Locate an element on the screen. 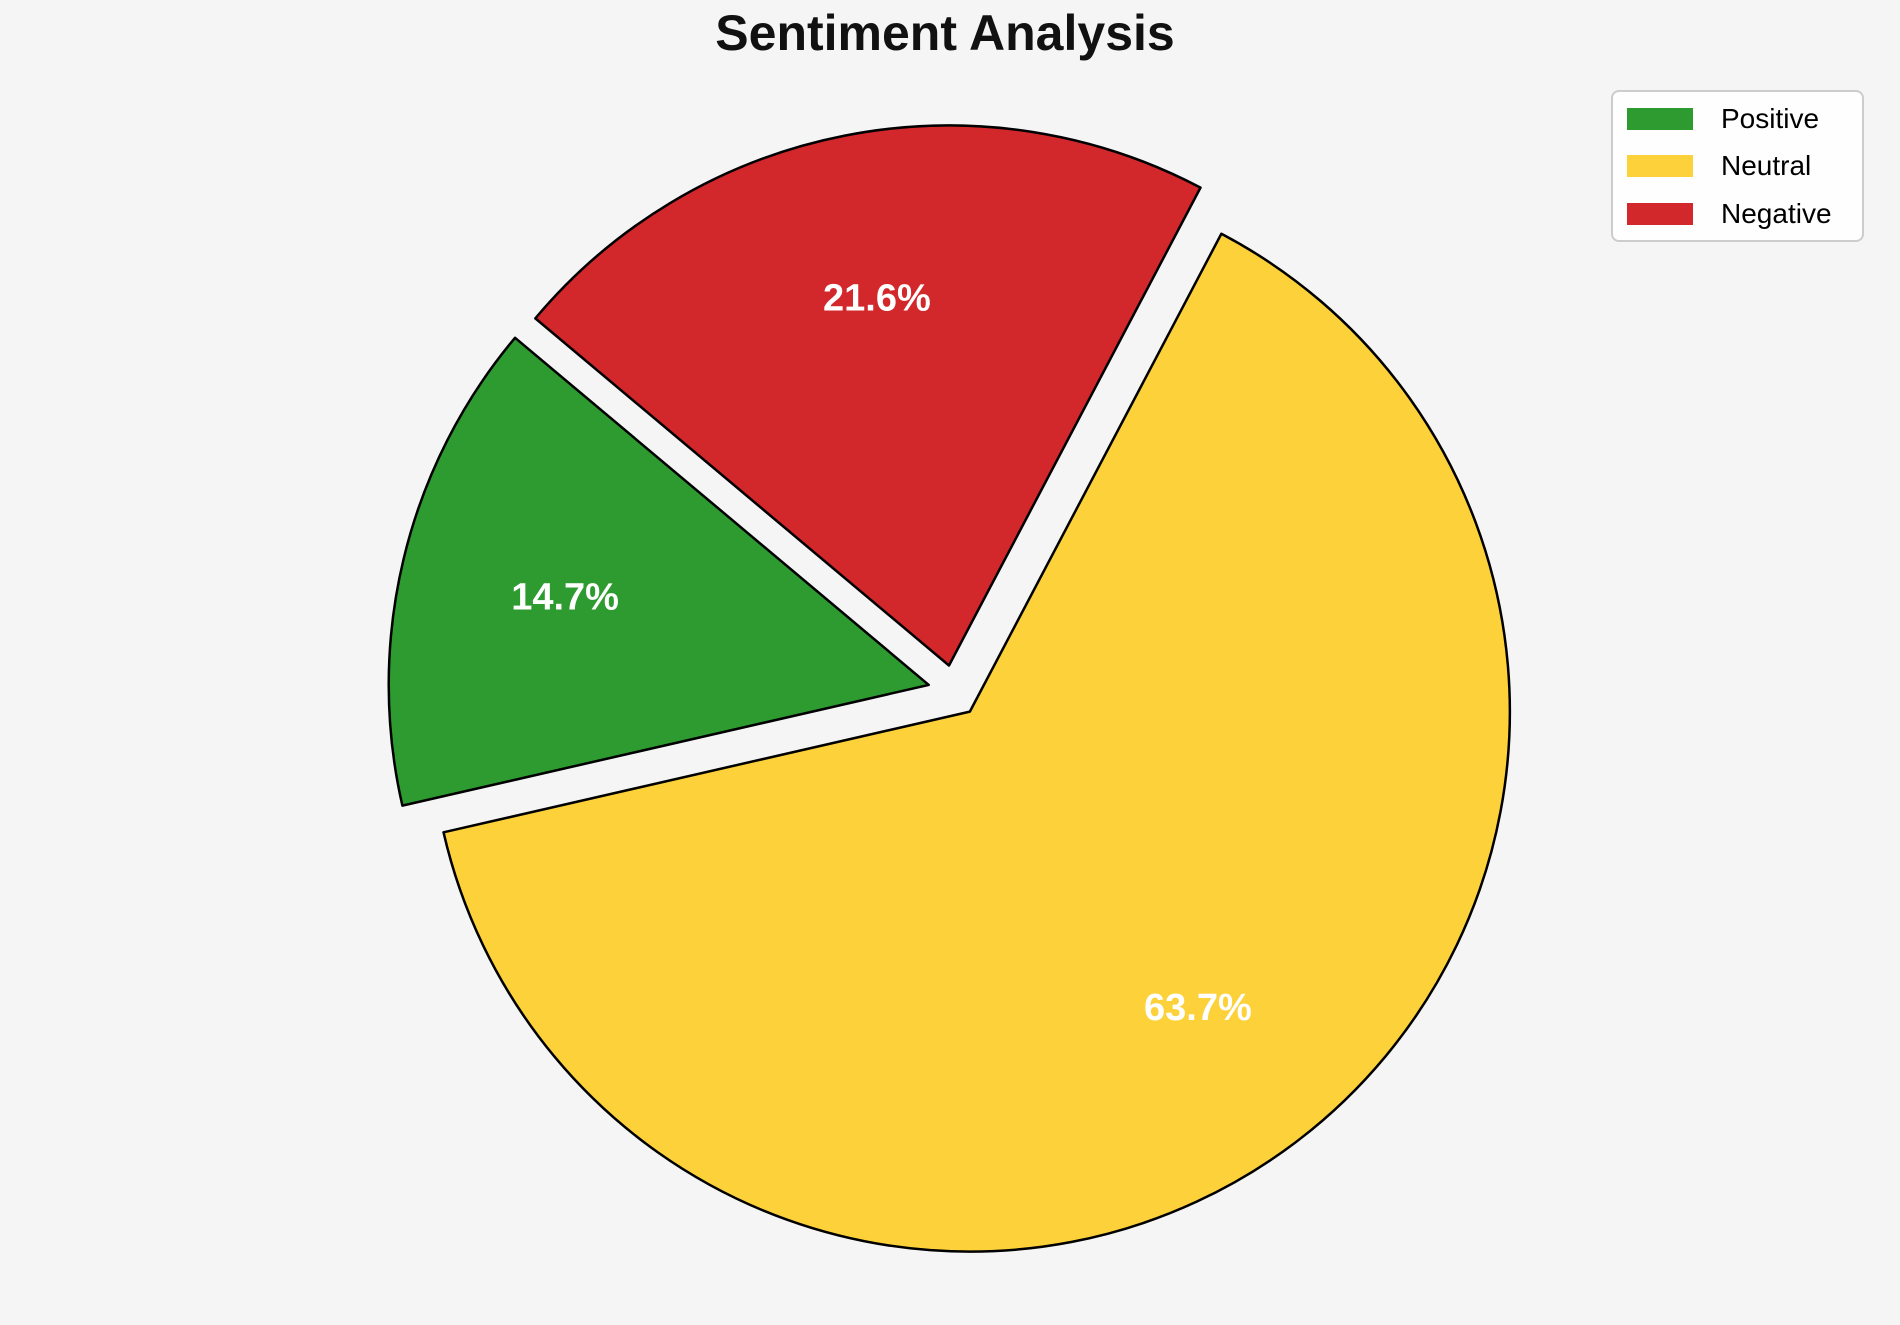 The height and width of the screenshot is (1325, 1900). pie-slice-positive is located at coordinates (658, 571).